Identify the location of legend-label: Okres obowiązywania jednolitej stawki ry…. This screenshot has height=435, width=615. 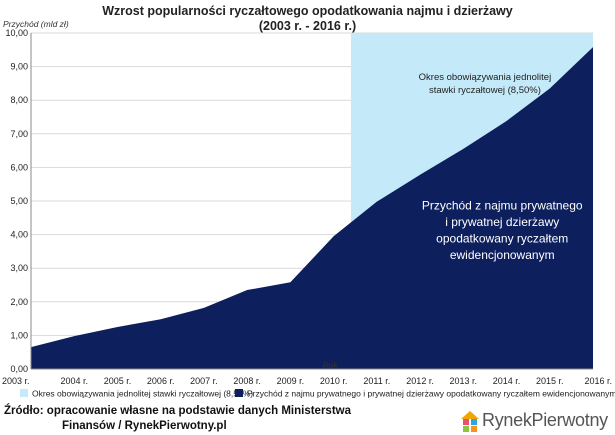
(142, 394).